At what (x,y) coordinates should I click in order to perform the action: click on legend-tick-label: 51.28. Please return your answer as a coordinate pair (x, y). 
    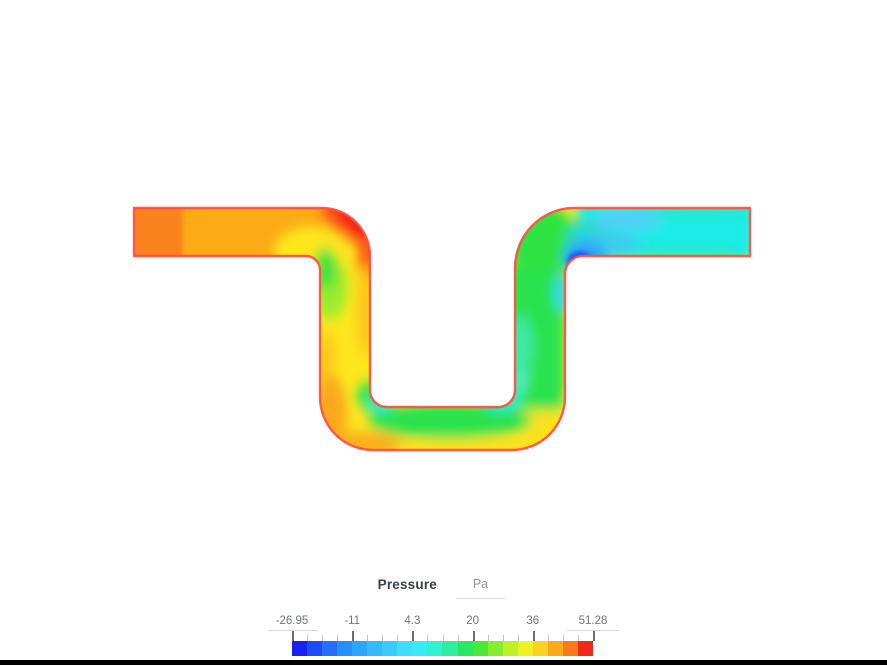
    Looking at the image, I should click on (593, 621).